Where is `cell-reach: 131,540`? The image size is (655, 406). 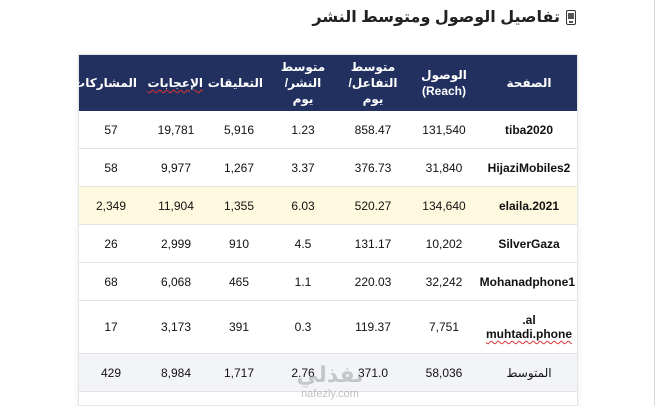 cell-reach: 131,540 is located at coordinates (444, 130).